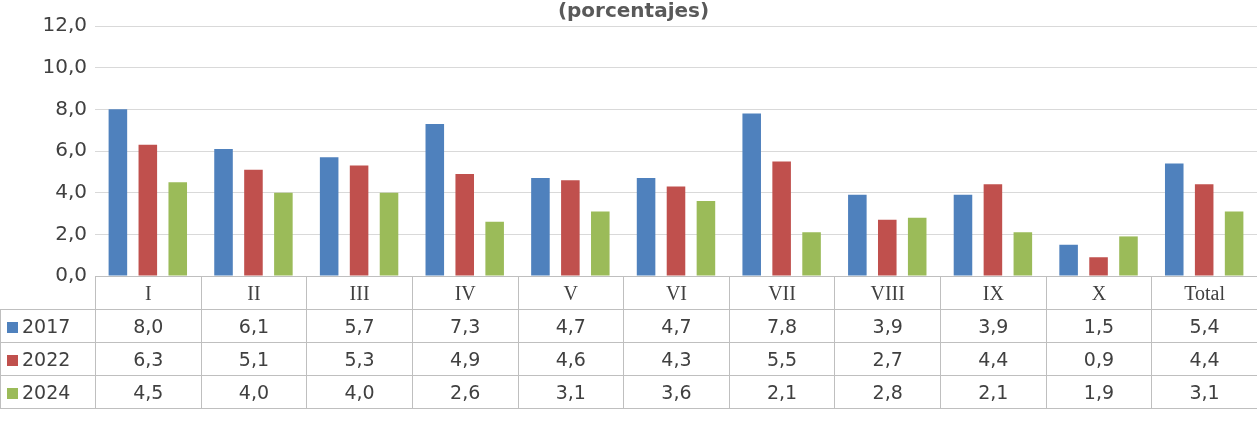 Image resolution: width=1257 pixels, height=428 pixels. Describe the element at coordinates (676, 359) in the screenshot. I see `data-label: 4,3` at that location.